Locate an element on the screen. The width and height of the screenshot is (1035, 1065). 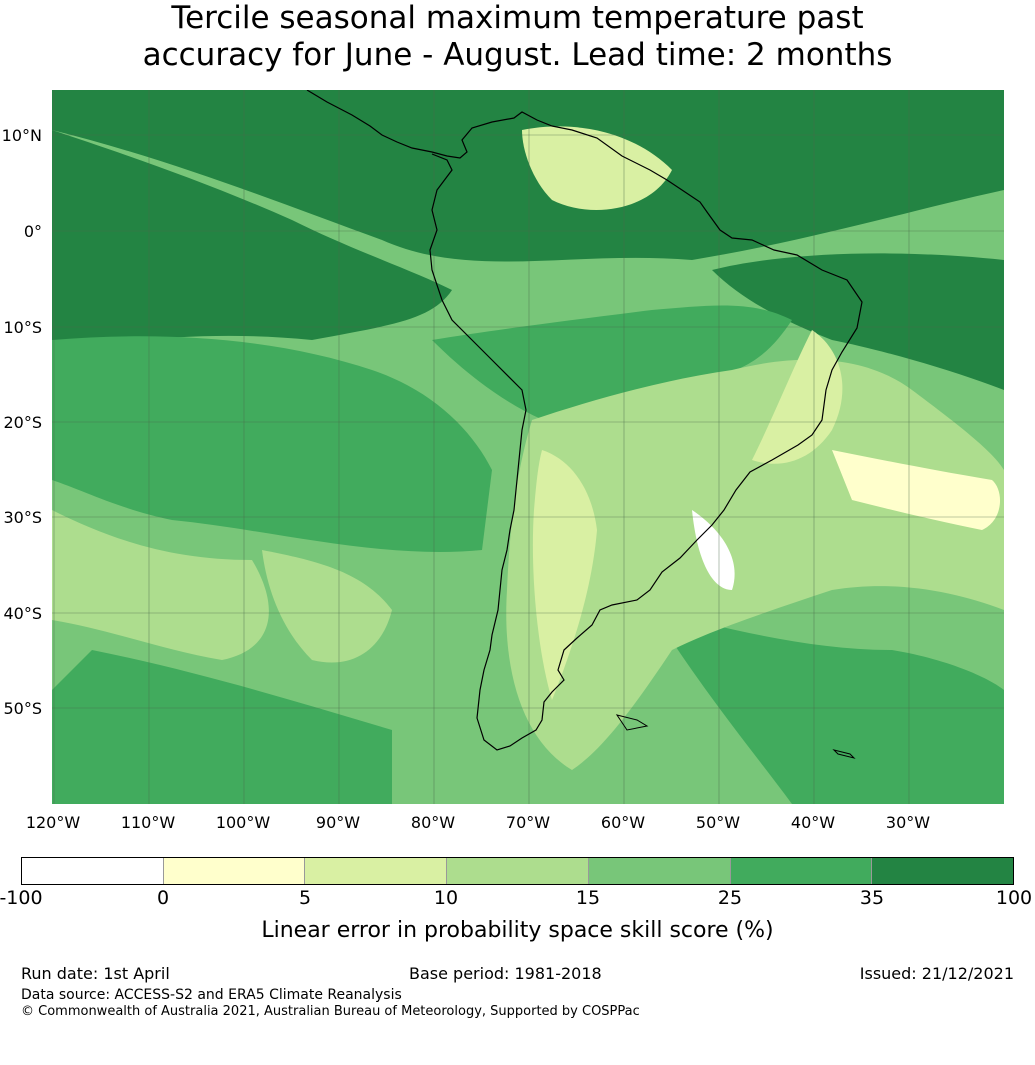
high-skill-north is located at coordinates (528, 176).